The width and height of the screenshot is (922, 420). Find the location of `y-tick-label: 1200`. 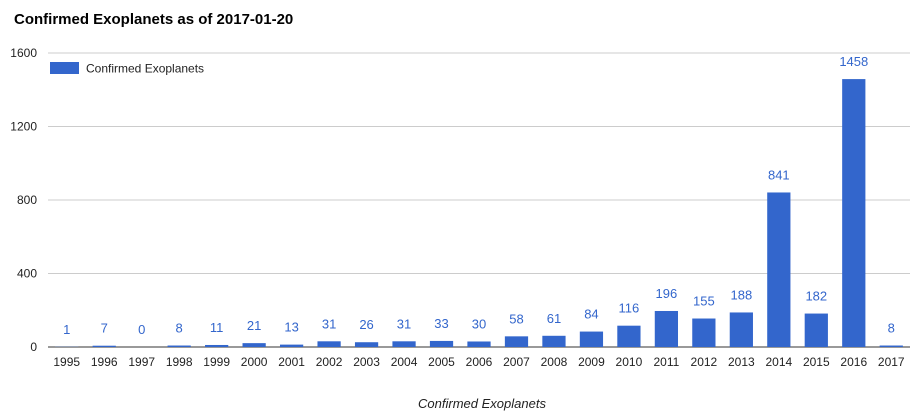

y-tick-label: 1200 is located at coordinates (23, 127).